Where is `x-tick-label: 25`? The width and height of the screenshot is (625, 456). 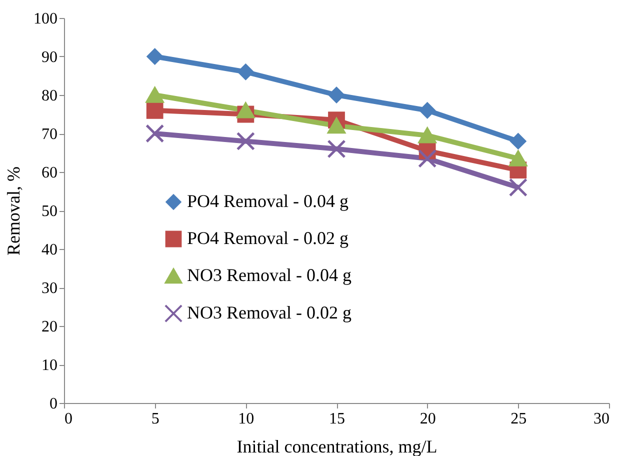
x-tick-label: 25 is located at coordinates (518, 419).